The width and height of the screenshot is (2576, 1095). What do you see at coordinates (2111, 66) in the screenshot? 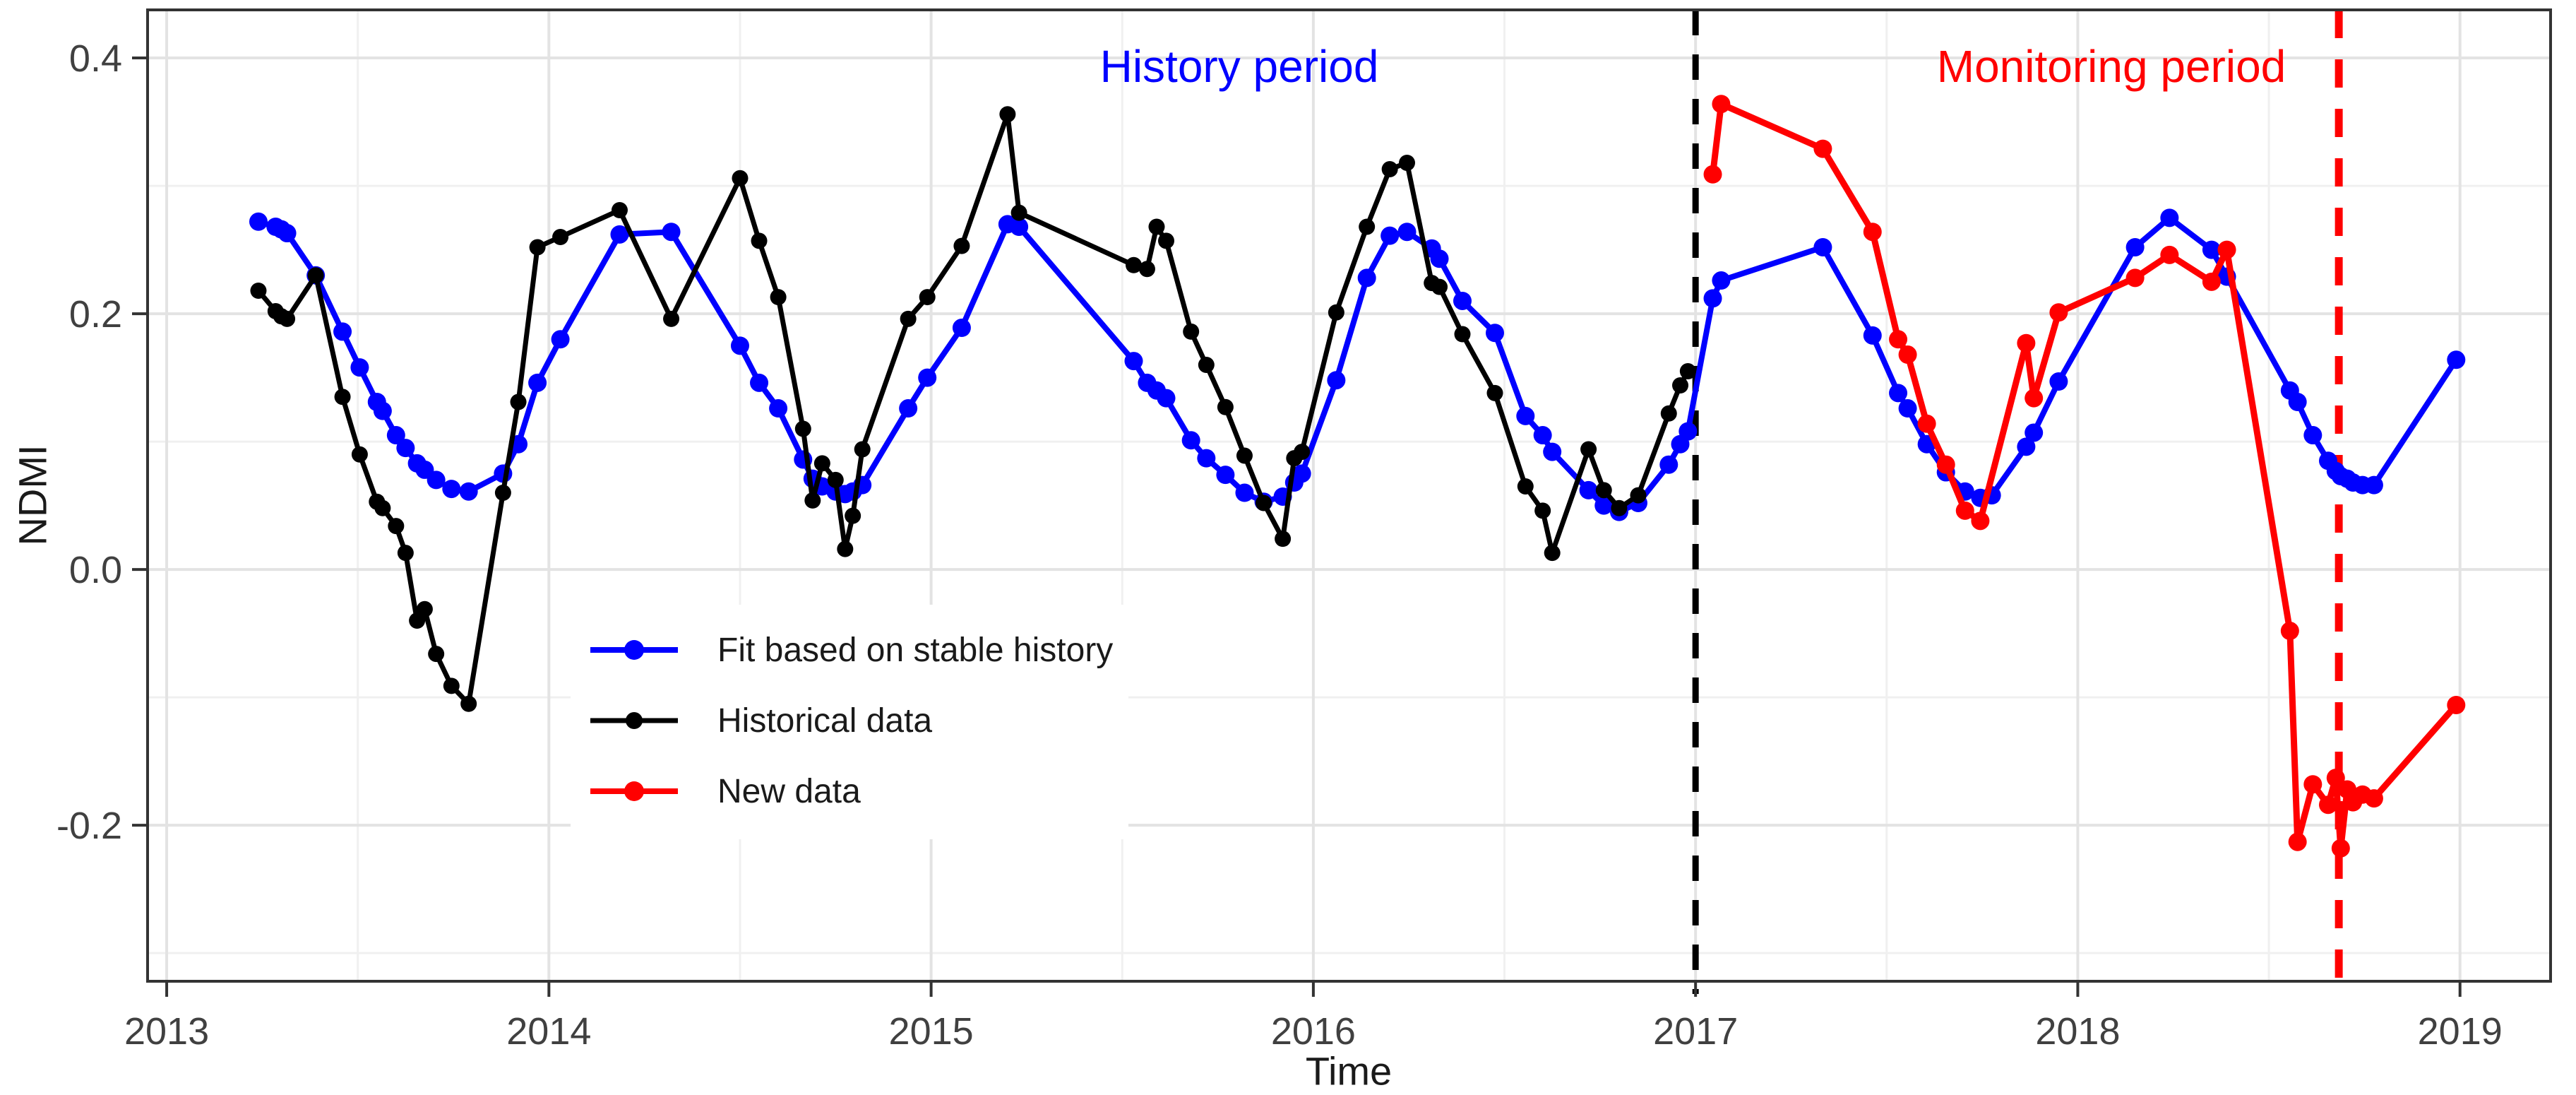
I see `monitoring-period-label: Monitoring period` at bounding box center [2111, 66].